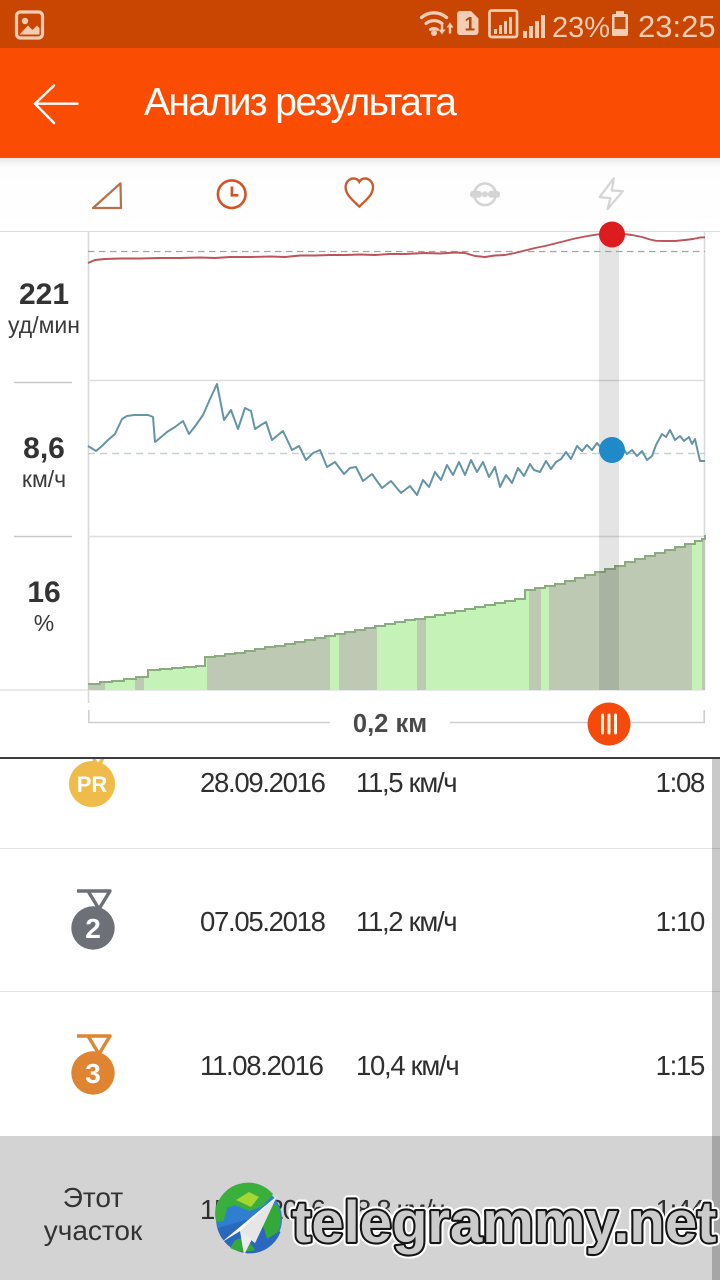  Describe the element at coordinates (504, 1222) in the screenshot. I see `svg-text: telegrammy.net` at that location.